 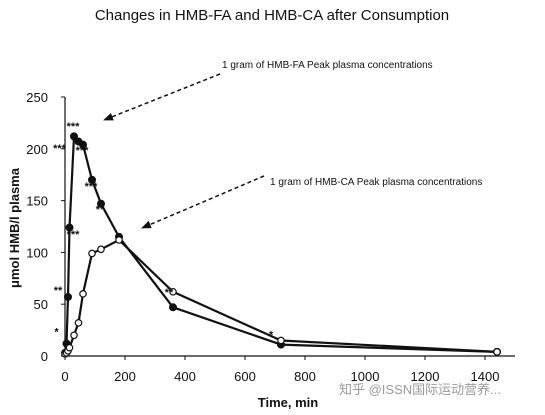 What do you see at coordinates (41, 304) in the screenshot?
I see `y-tick-label: 50` at bounding box center [41, 304].